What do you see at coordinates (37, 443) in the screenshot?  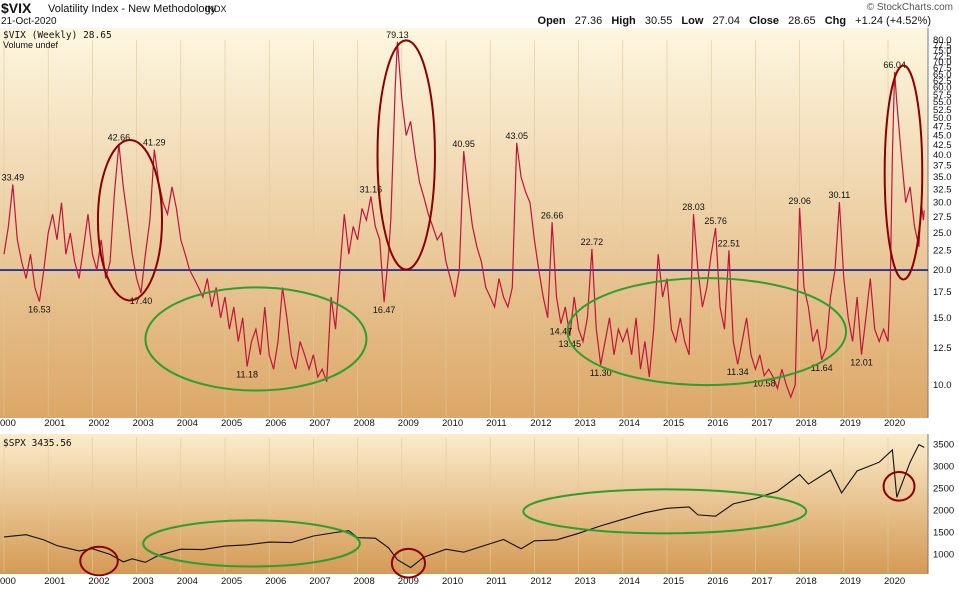 I see `spx-legend: $SPX 3435.56` at bounding box center [37, 443].